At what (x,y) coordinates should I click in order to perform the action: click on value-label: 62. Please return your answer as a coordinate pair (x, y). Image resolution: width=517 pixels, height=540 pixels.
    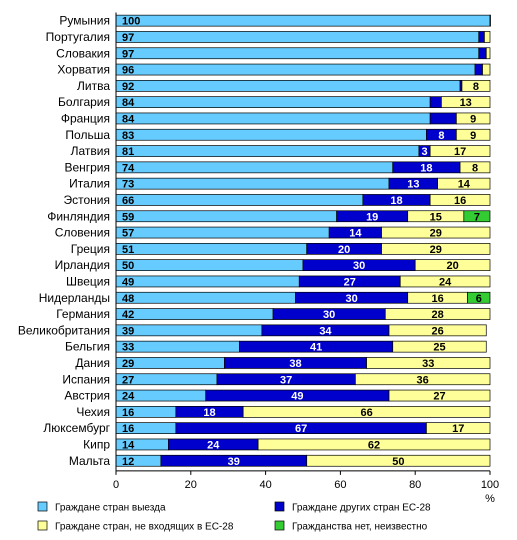
    Looking at the image, I should click on (374, 445).